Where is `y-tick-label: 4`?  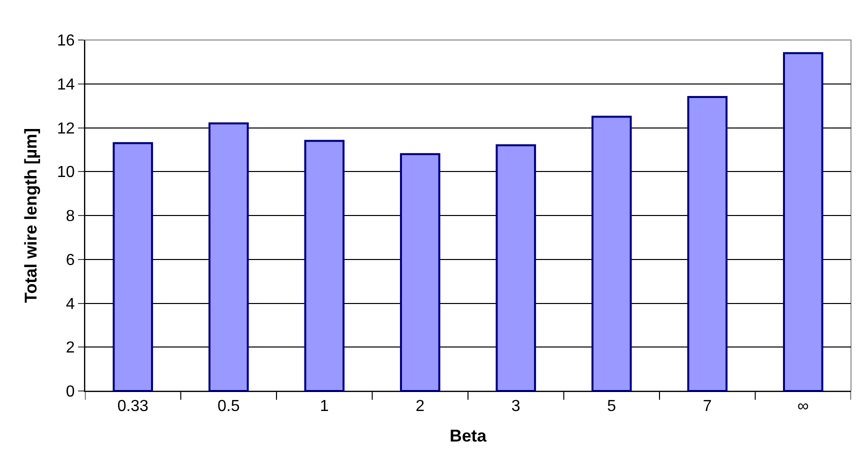 y-tick-label: 4 is located at coordinates (70, 304).